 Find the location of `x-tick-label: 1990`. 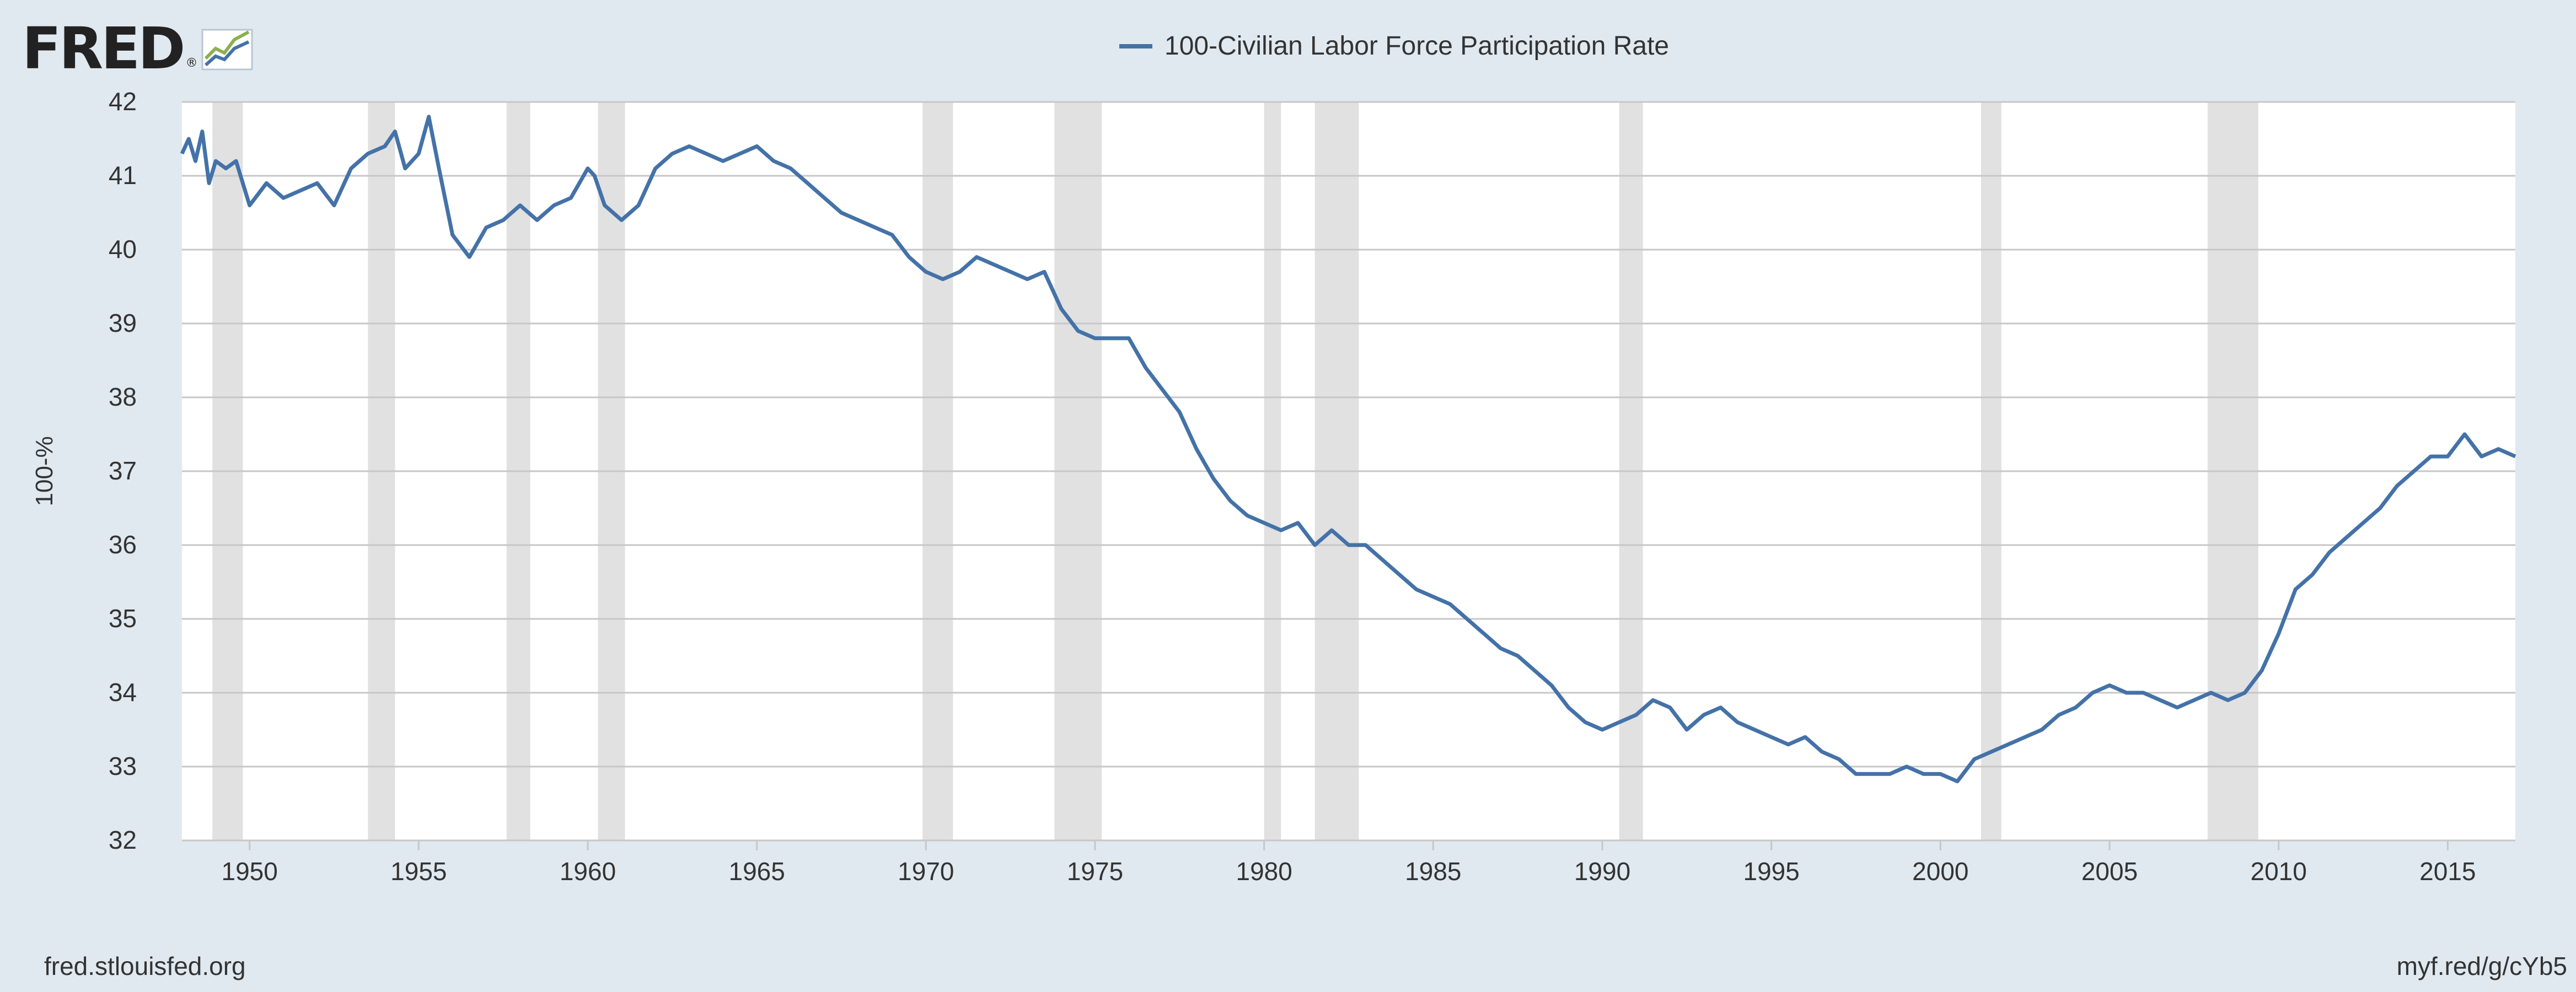

x-tick-label: 1990 is located at coordinates (1602, 871).